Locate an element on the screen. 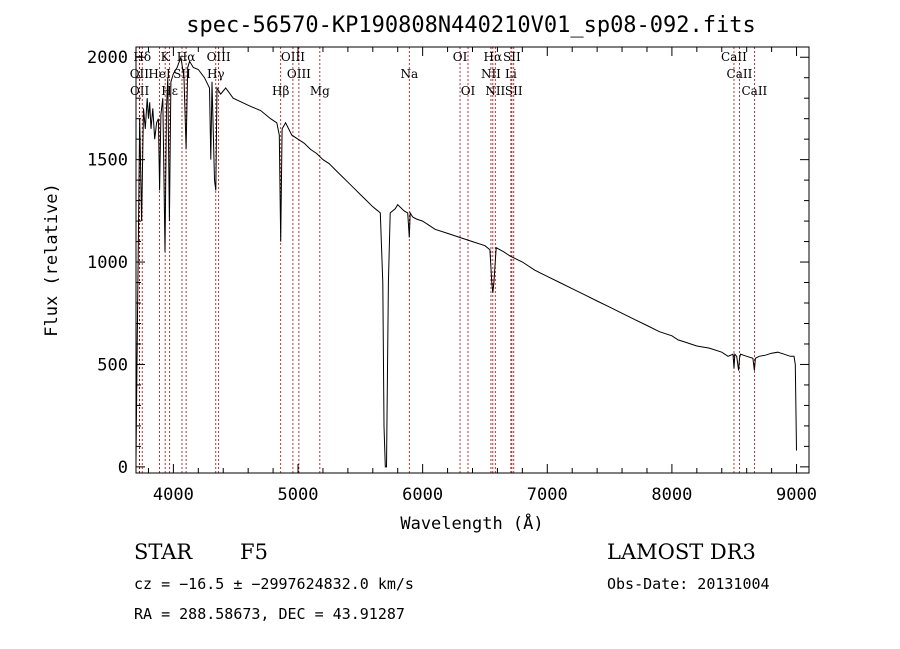  emission-line-label: Na is located at coordinates (409, 74).